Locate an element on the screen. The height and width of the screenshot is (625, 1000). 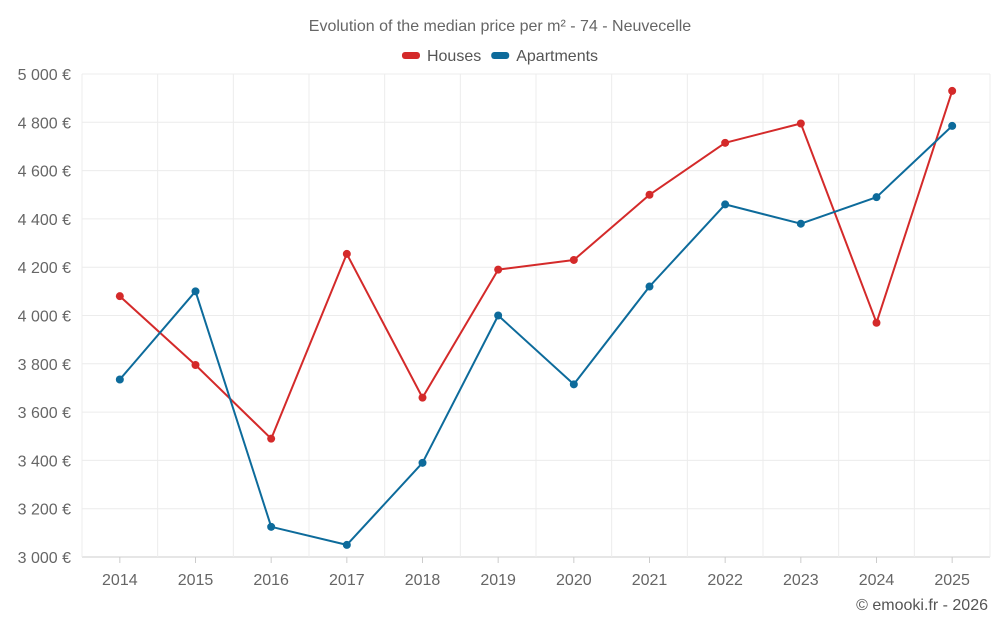
x-tick-label: 2020 is located at coordinates (574, 580).